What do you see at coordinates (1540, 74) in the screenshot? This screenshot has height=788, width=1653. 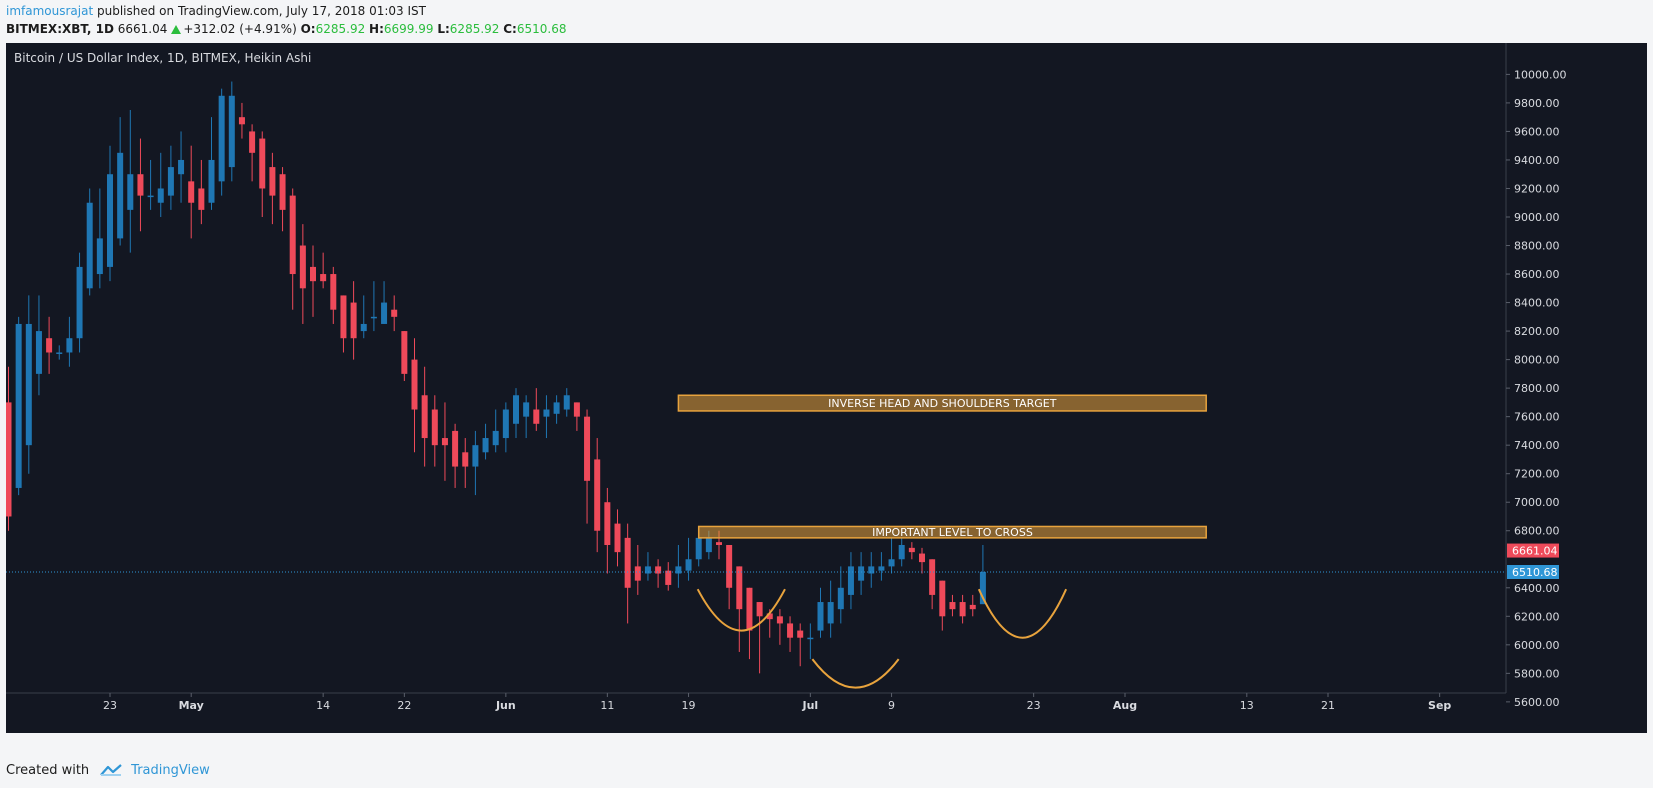 I see `y-tick-label: 10000.00` at bounding box center [1540, 74].